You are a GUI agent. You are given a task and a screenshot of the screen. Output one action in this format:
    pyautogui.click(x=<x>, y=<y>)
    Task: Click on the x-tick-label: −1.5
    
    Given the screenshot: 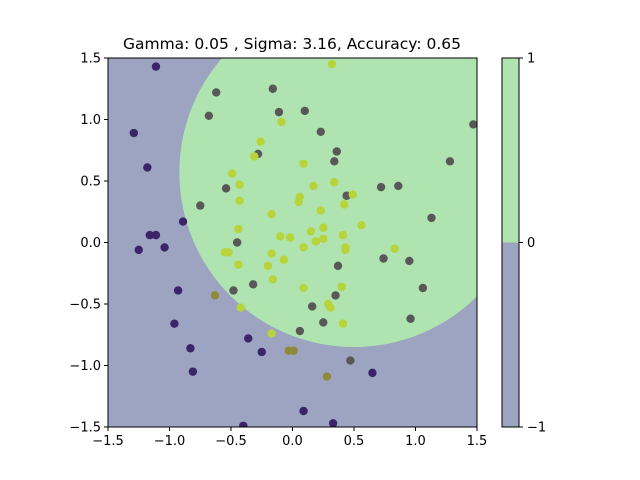 What is the action you would take?
    pyautogui.click(x=108, y=441)
    